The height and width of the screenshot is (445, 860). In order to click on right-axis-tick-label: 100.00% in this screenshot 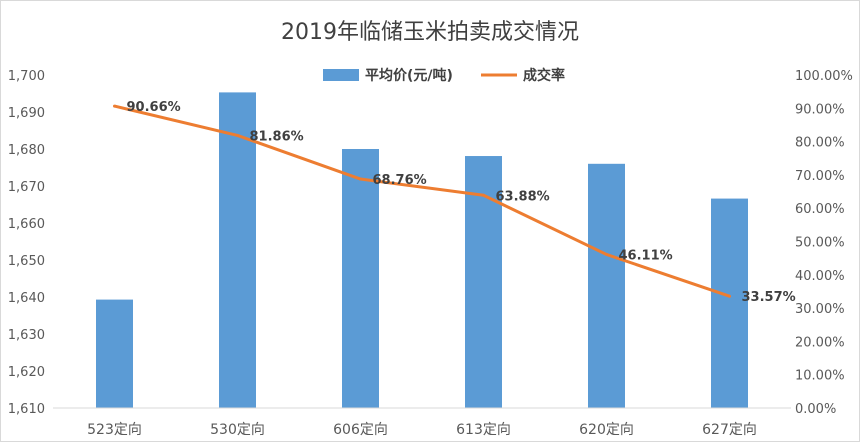, I will do `click(824, 76)`.